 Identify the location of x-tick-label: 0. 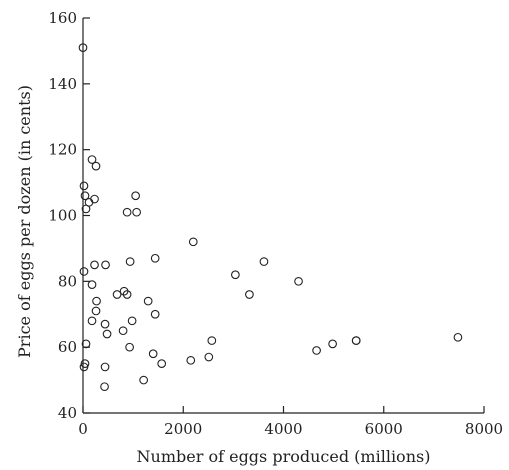
(83, 429).